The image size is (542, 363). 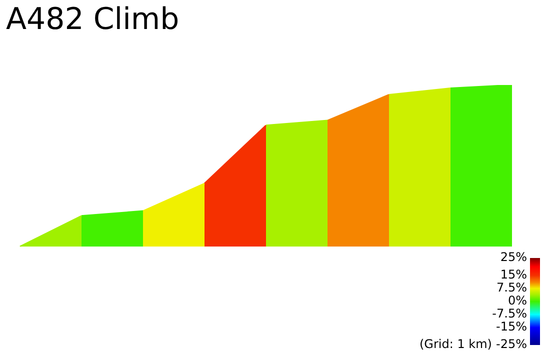 I want to click on text: (Grid: 1 km), so click(x=456, y=344).